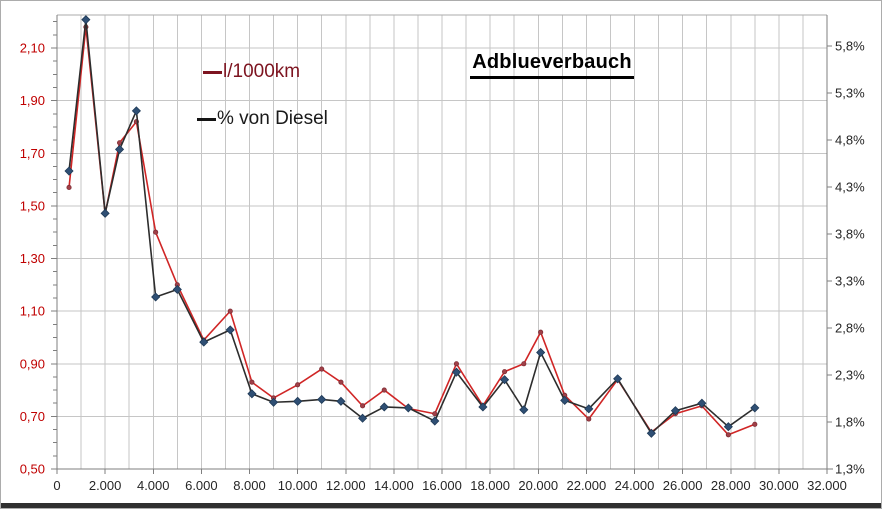 The height and width of the screenshot is (509, 882). What do you see at coordinates (201, 485) in the screenshot?
I see `svg-text: 6.000` at bounding box center [201, 485].